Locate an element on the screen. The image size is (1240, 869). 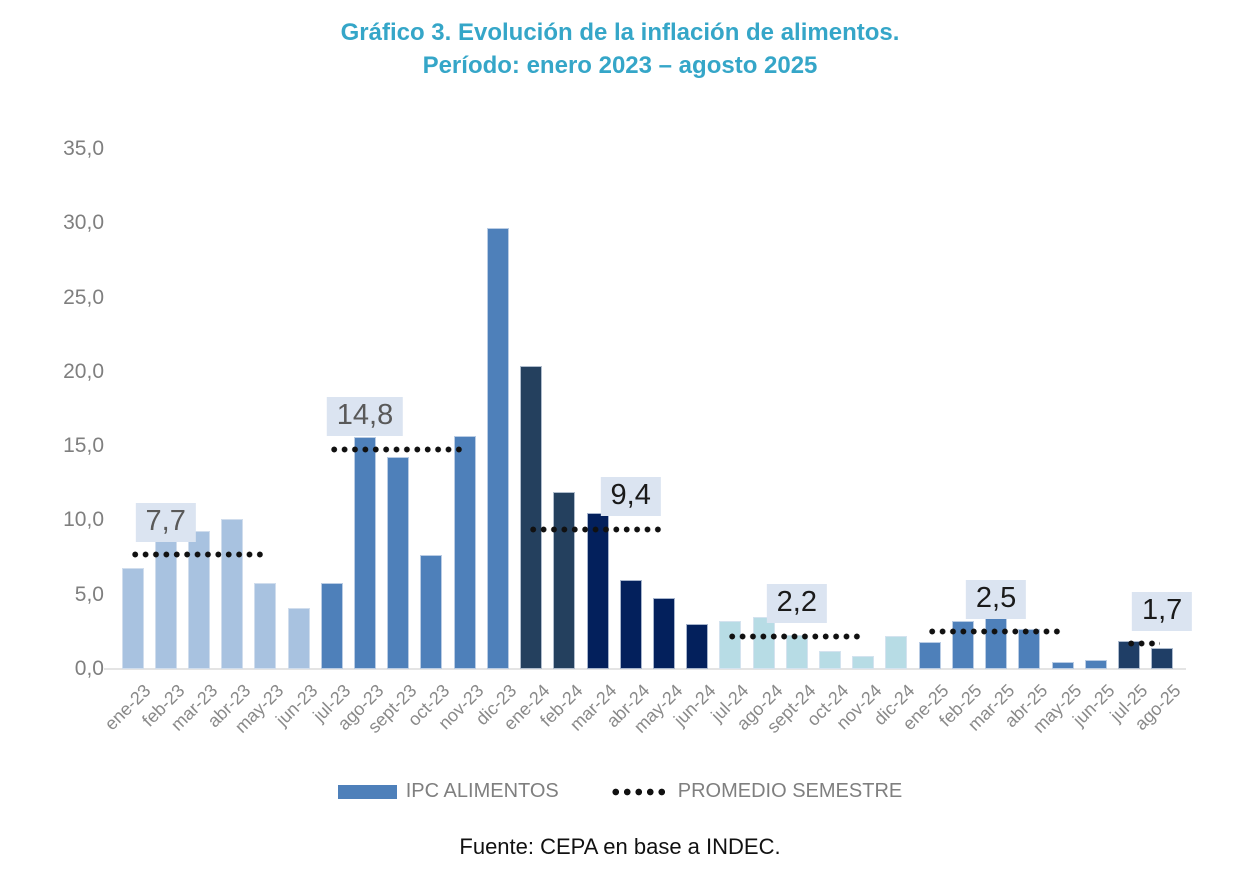
x-axis-line is located at coordinates (645, 669).